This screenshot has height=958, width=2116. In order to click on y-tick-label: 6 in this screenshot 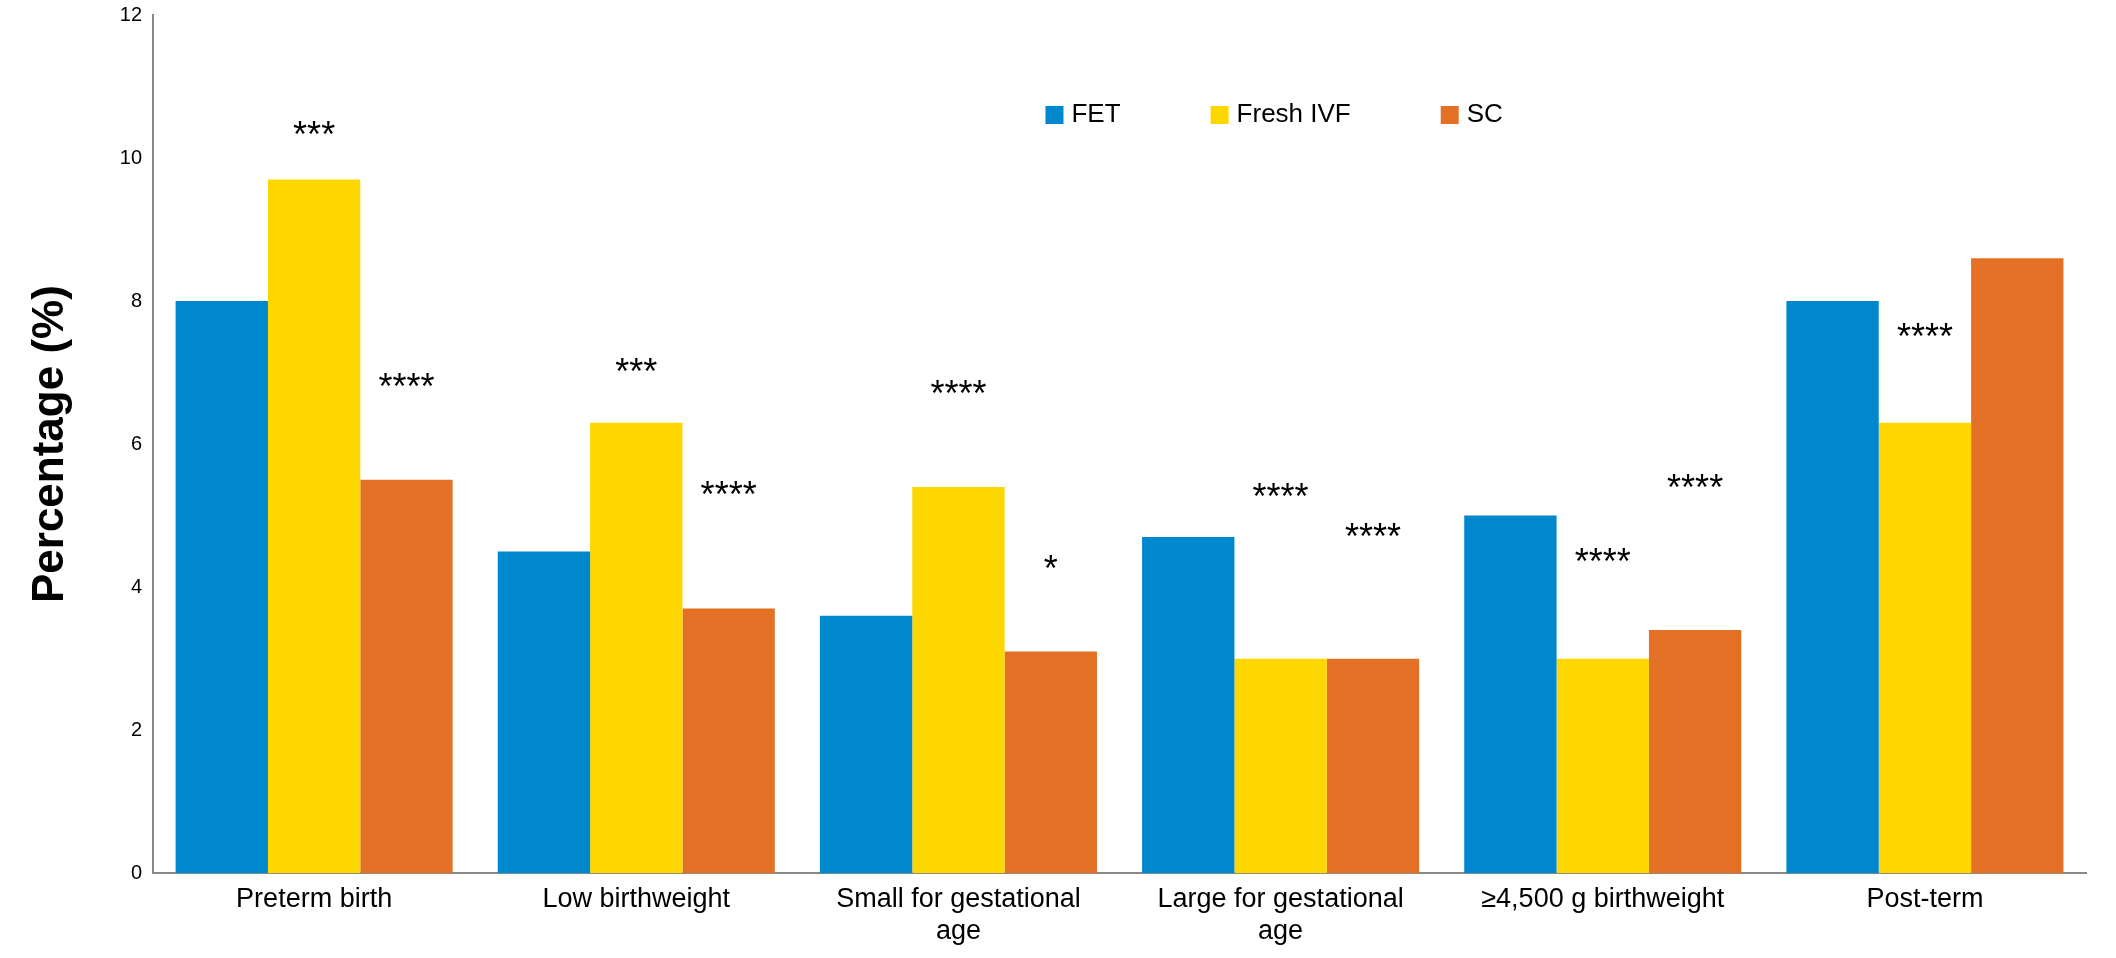, I will do `click(136, 442)`.